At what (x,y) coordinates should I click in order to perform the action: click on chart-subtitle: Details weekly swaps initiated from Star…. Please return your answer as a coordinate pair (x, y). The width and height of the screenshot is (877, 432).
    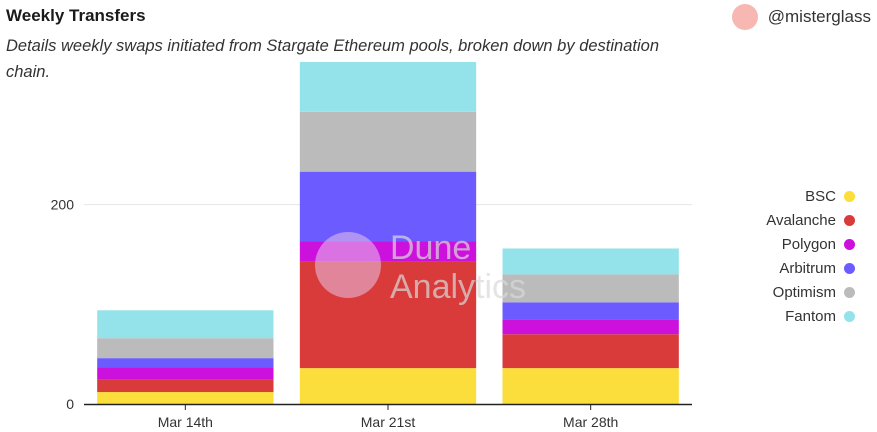
    Looking at the image, I should click on (333, 59).